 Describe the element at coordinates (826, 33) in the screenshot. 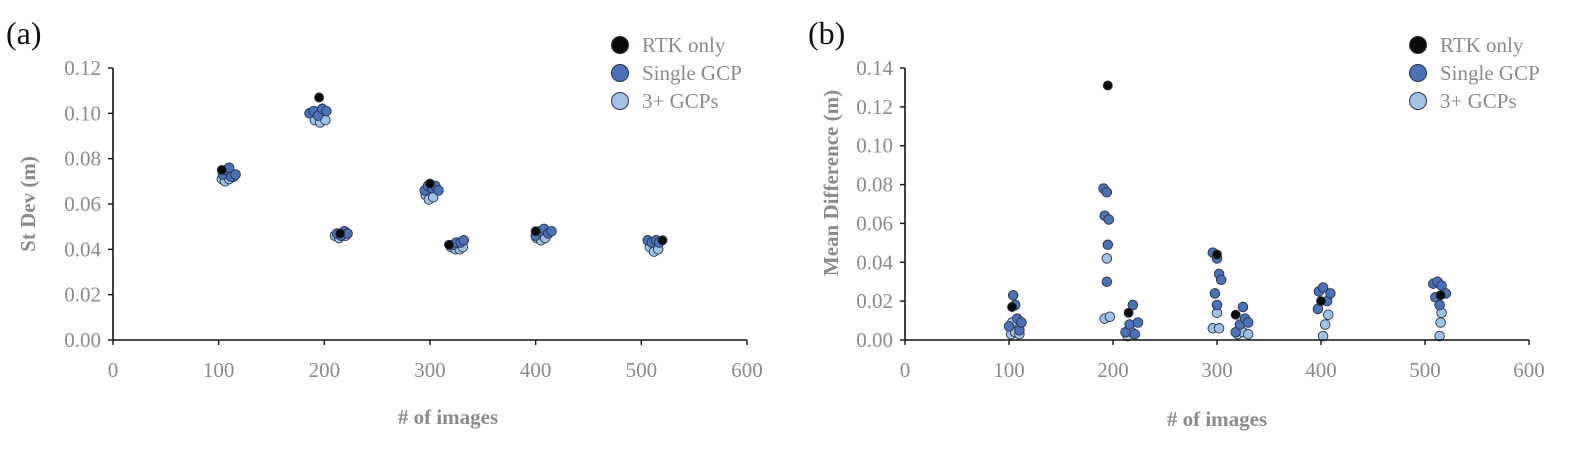

I see `panel-label-b: (b)` at that location.